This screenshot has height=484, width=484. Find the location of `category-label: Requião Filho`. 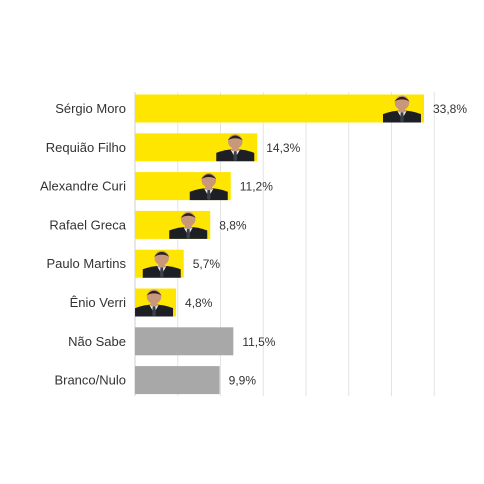

category-label: Requião Filho is located at coordinates (86, 147).